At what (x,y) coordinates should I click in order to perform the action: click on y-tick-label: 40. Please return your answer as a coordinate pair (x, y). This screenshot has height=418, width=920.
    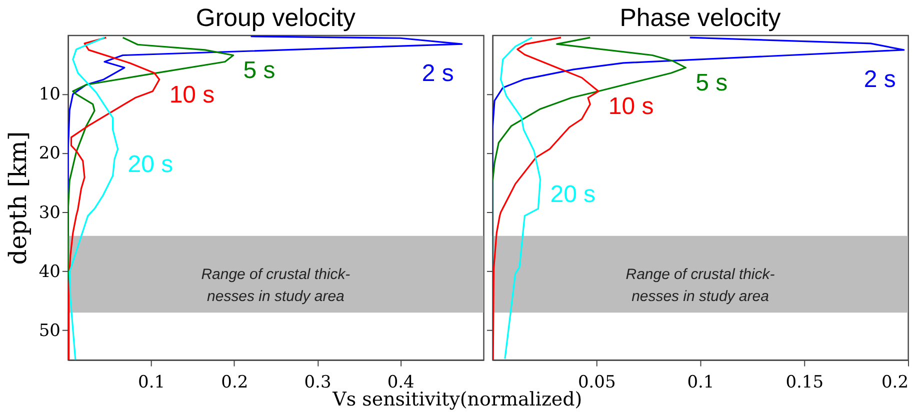
    Looking at the image, I should click on (49, 272).